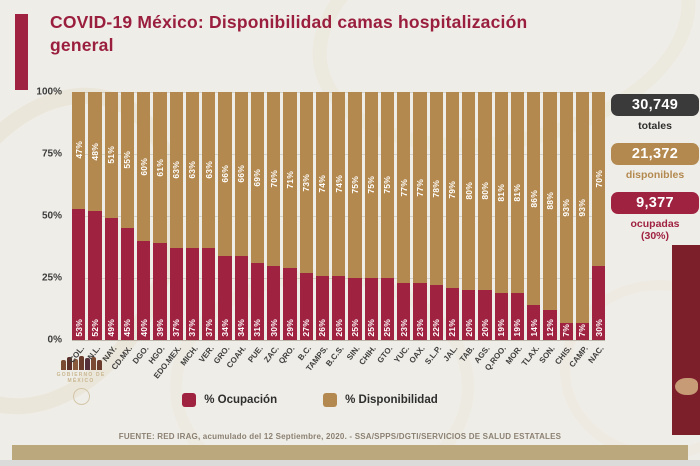  I want to click on occupation-segment: 30%, so click(274, 302).